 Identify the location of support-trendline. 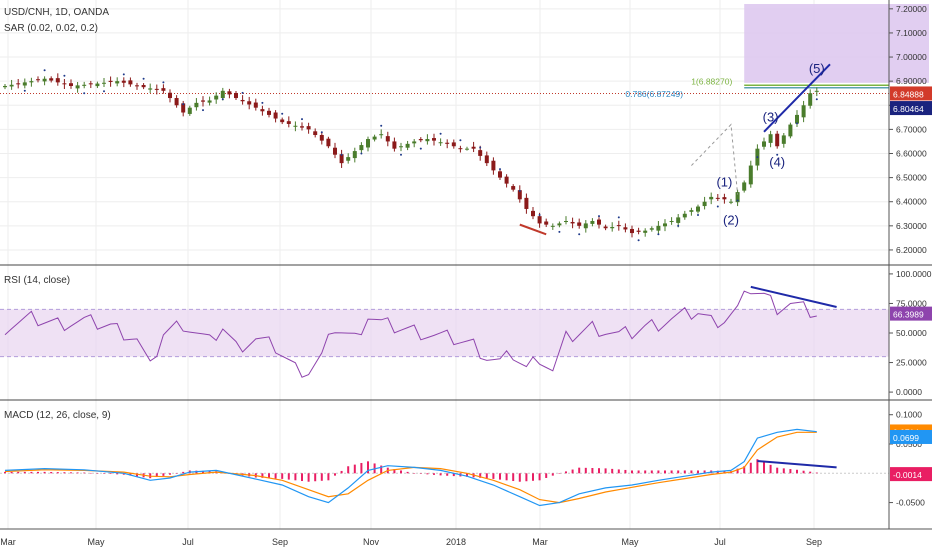
(533, 229).